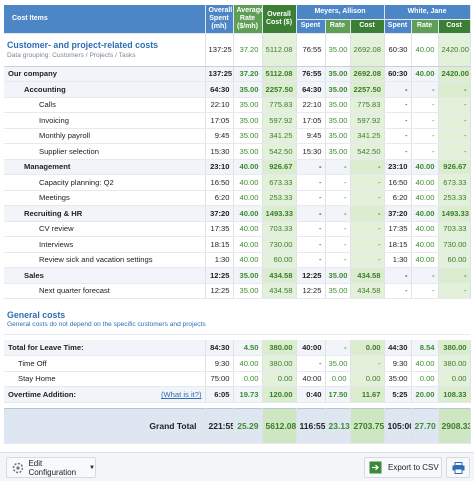  I want to click on spent-cell: 22:10, so click(219, 105).